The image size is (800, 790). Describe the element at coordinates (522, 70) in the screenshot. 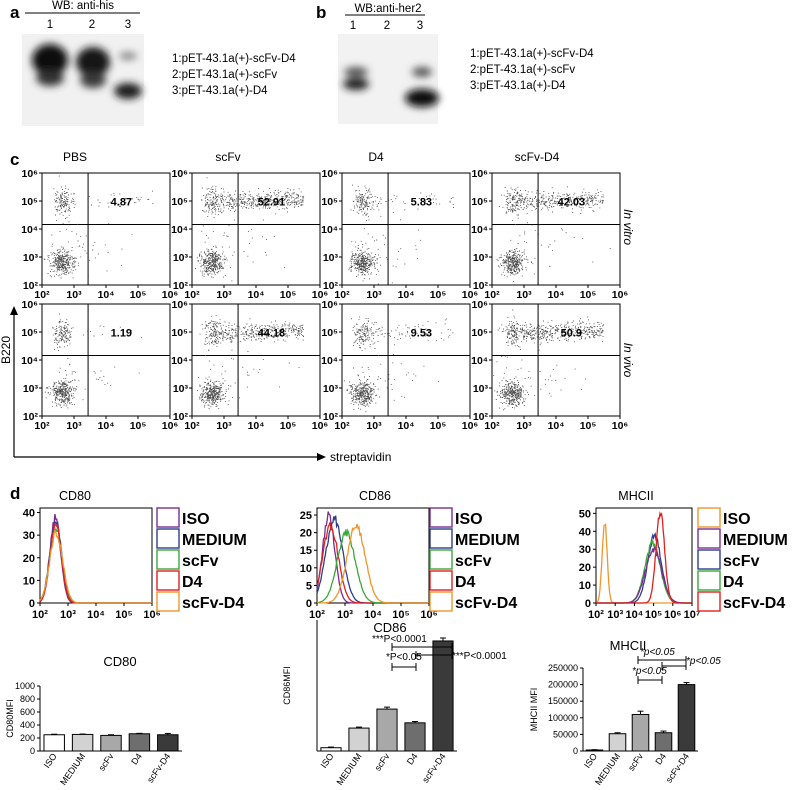

I see `panel-b-legend-2: 2:pET-43.1a(+)-scFv` at that location.